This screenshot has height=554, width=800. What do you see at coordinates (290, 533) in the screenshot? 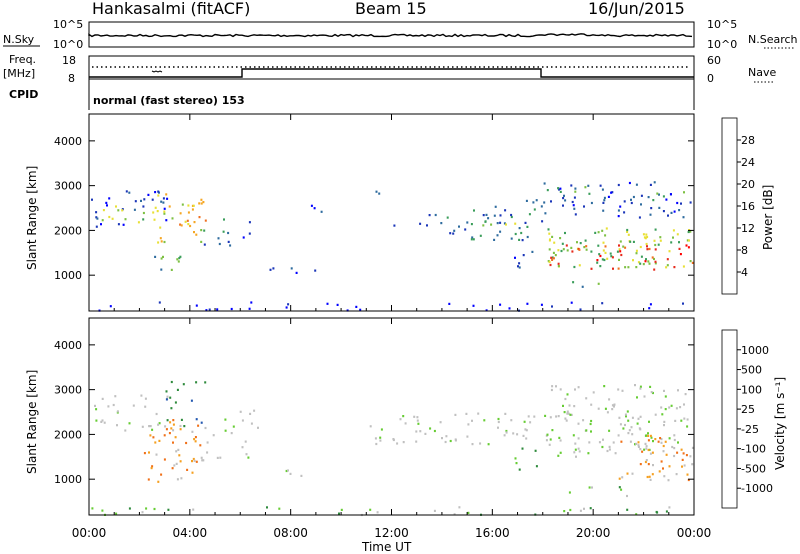
I see `x-tick-label: 08:00` at bounding box center [290, 533].